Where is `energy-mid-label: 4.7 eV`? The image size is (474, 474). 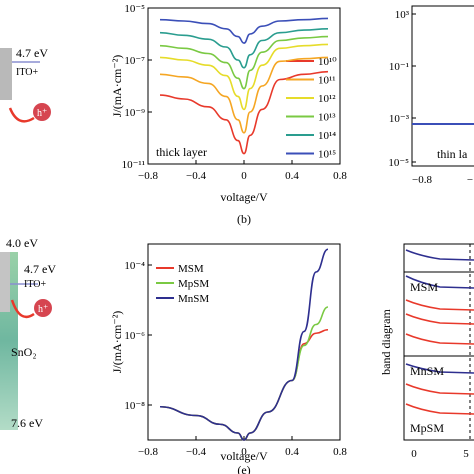
energy-mid-label: 4.7 eV is located at coordinates (40, 269).